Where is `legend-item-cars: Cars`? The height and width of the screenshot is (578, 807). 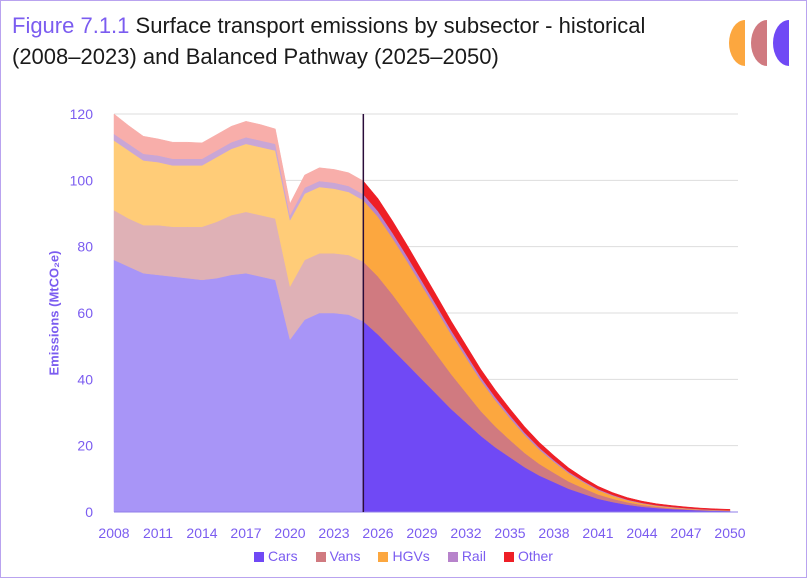 legend-item-cars: Cars is located at coordinates (276, 556).